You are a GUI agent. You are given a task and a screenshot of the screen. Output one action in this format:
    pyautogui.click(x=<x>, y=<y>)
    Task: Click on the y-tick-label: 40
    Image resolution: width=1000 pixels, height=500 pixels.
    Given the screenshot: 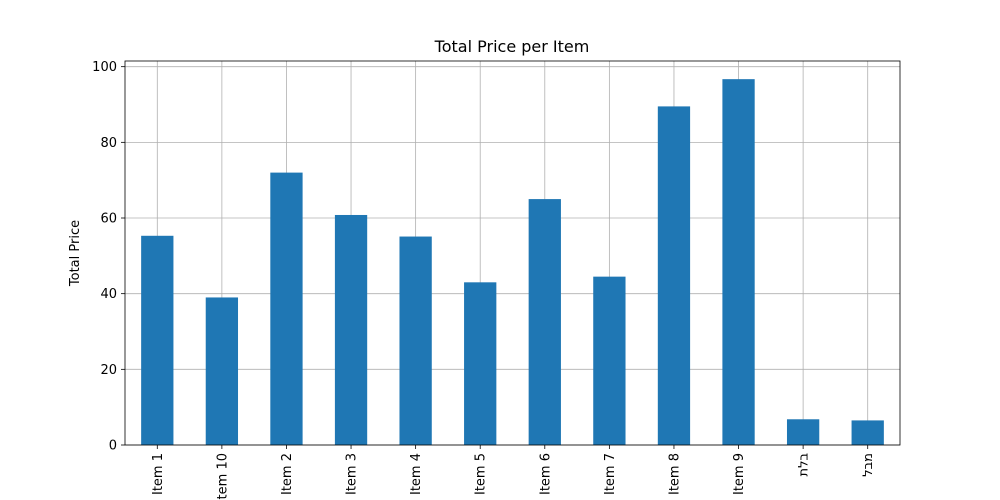 What is the action you would take?
    pyautogui.click(x=108, y=294)
    